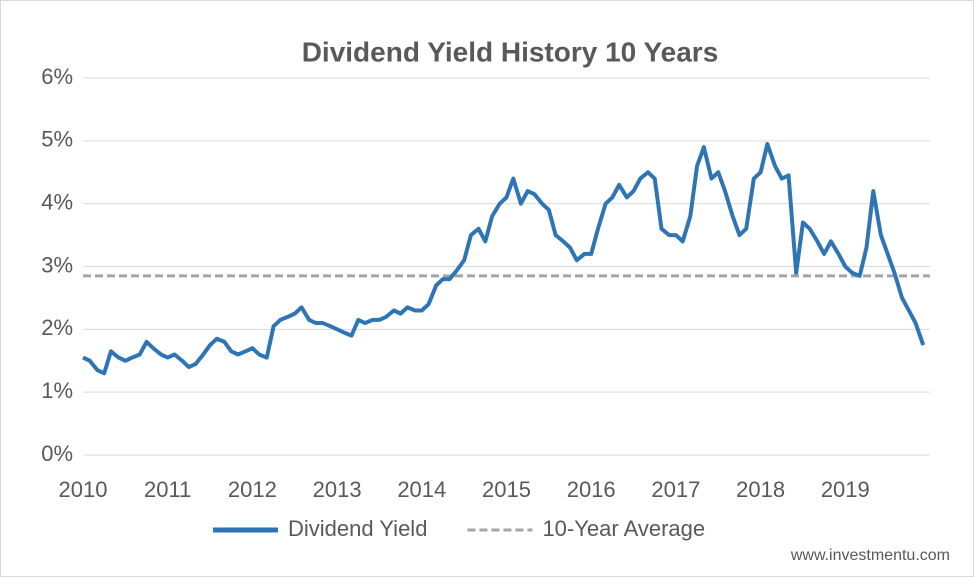  What do you see at coordinates (510, 51) in the screenshot?
I see `chart-title: Dividend Yield History 10 Years` at bounding box center [510, 51].